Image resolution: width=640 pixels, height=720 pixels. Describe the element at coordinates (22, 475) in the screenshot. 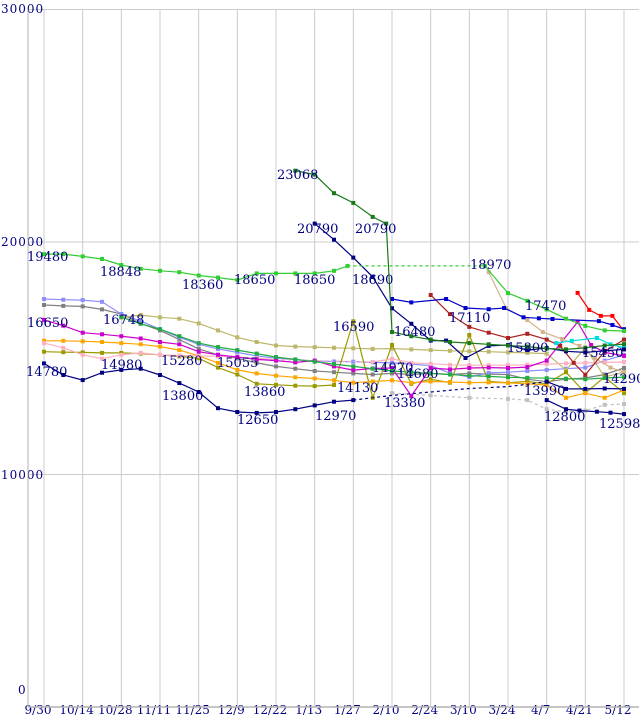

I see `y-tick-label: 10000` at that location.